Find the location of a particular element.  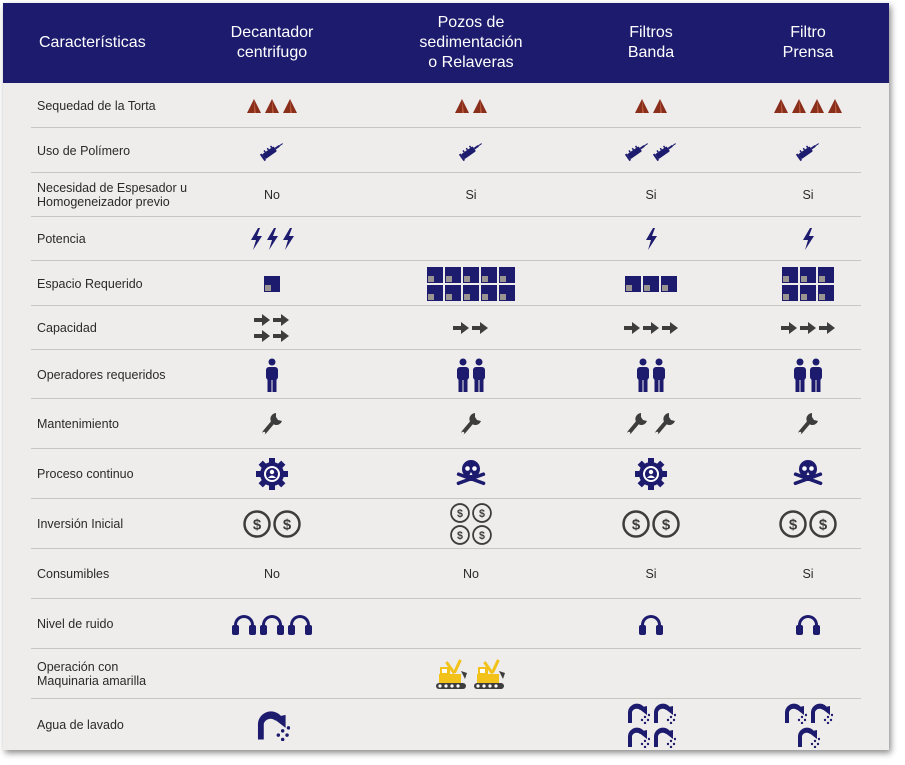

row-label: Proceso continuo is located at coordinates (85, 474).